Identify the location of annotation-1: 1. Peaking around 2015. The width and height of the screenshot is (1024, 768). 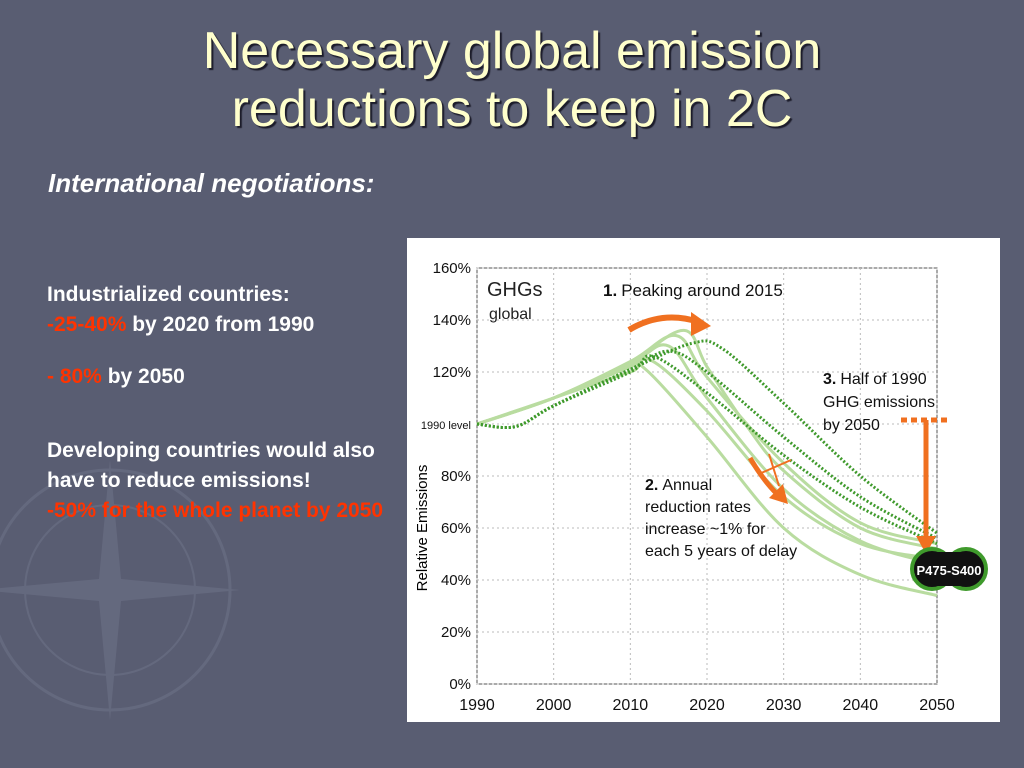
(693, 290).